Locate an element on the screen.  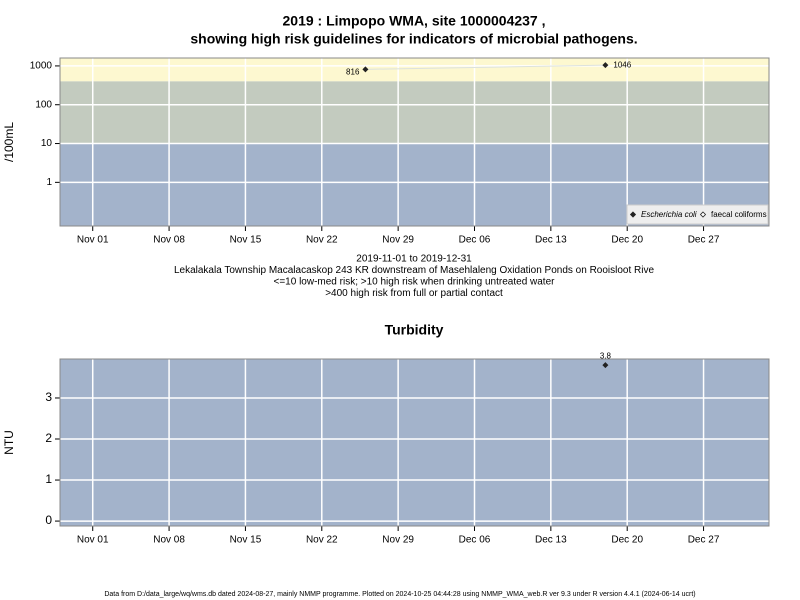
legend-box is located at coordinates (697, 214).